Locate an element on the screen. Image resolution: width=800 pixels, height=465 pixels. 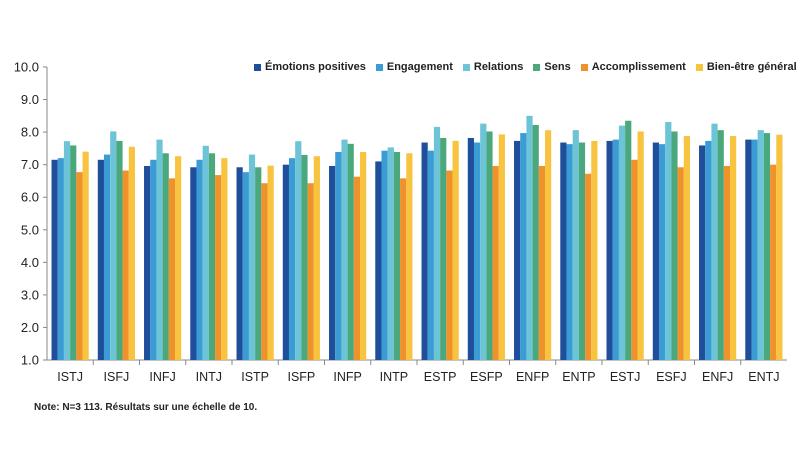
x-tick-label: ENTP is located at coordinates (578, 377).